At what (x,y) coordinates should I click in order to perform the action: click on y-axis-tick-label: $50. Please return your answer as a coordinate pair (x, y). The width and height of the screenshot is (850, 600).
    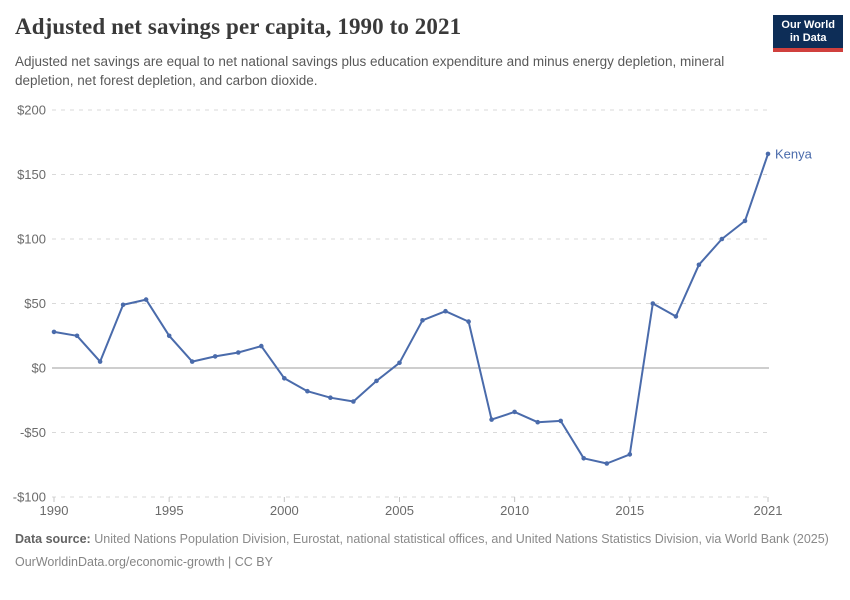
    Looking at the image, I should click on (35, 303).